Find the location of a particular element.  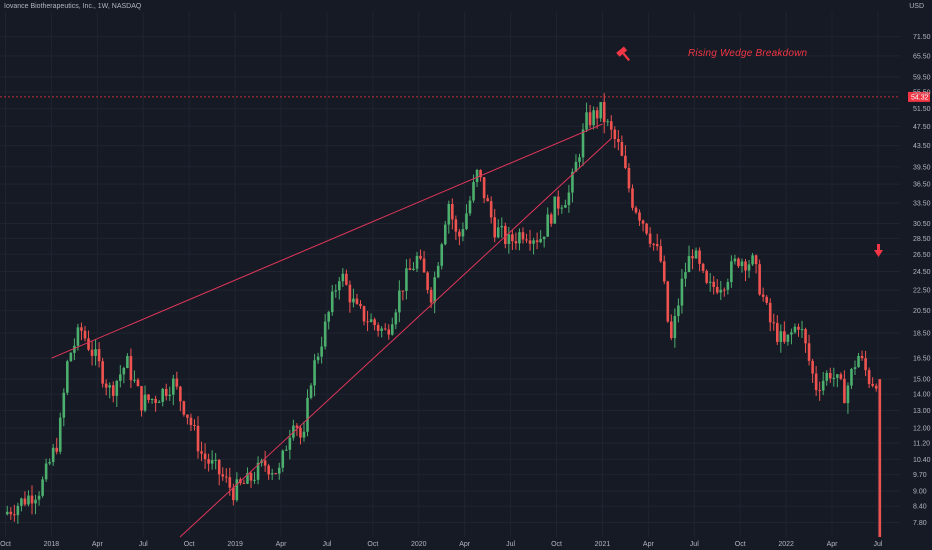

x-tick-label: 2020 is located at coordinates (419, 544).